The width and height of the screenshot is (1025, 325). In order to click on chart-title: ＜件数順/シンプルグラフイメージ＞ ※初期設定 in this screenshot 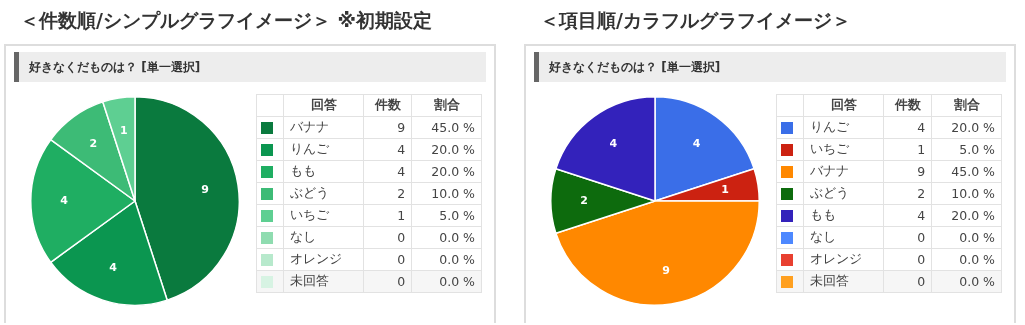, I will do `click(226, 20)`.